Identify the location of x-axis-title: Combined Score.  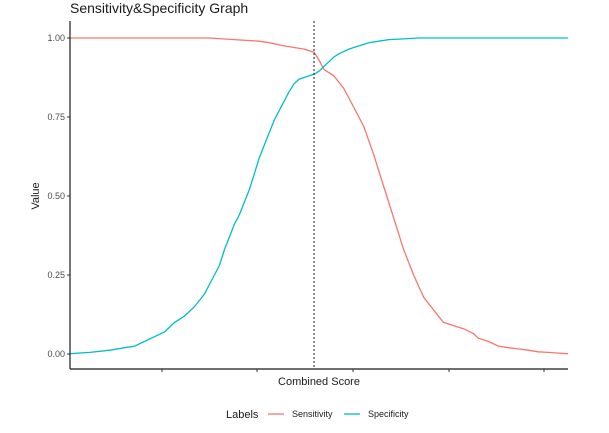
(319, 382).